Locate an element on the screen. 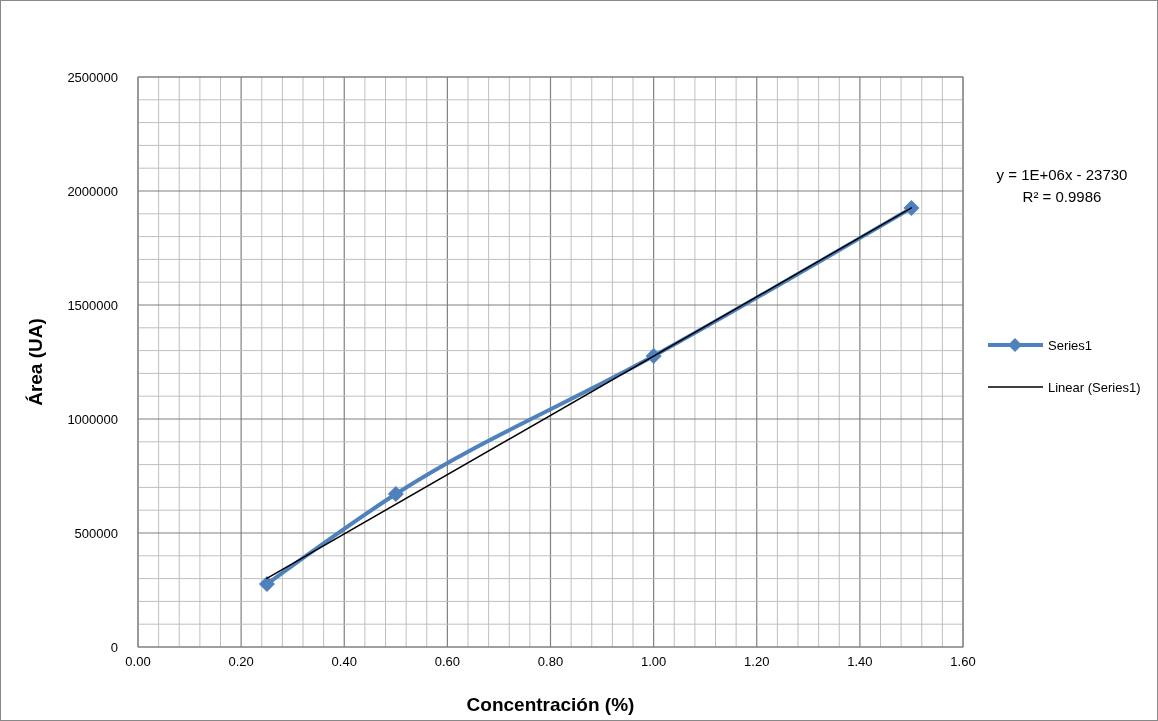  y-tick-label: 0 is located at coordinates (114, 647).